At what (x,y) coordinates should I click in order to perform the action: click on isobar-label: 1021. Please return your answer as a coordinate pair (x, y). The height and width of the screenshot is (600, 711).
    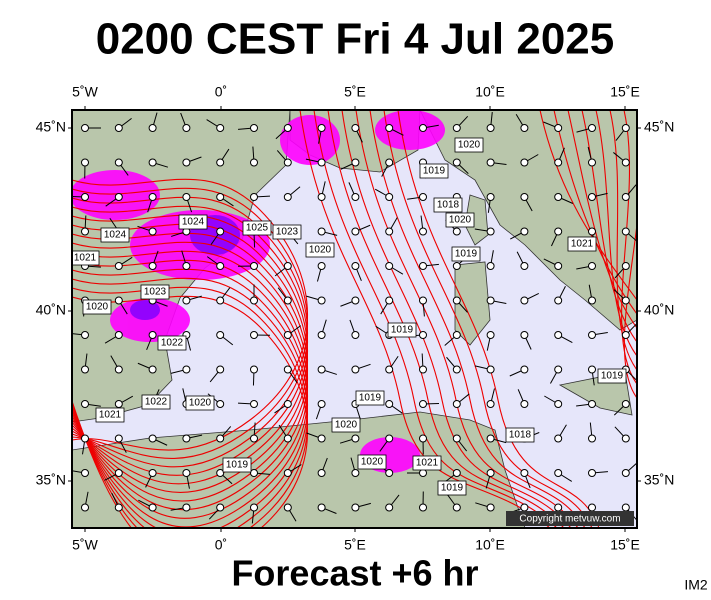
    Looking at the image, I should click on (582, 244).